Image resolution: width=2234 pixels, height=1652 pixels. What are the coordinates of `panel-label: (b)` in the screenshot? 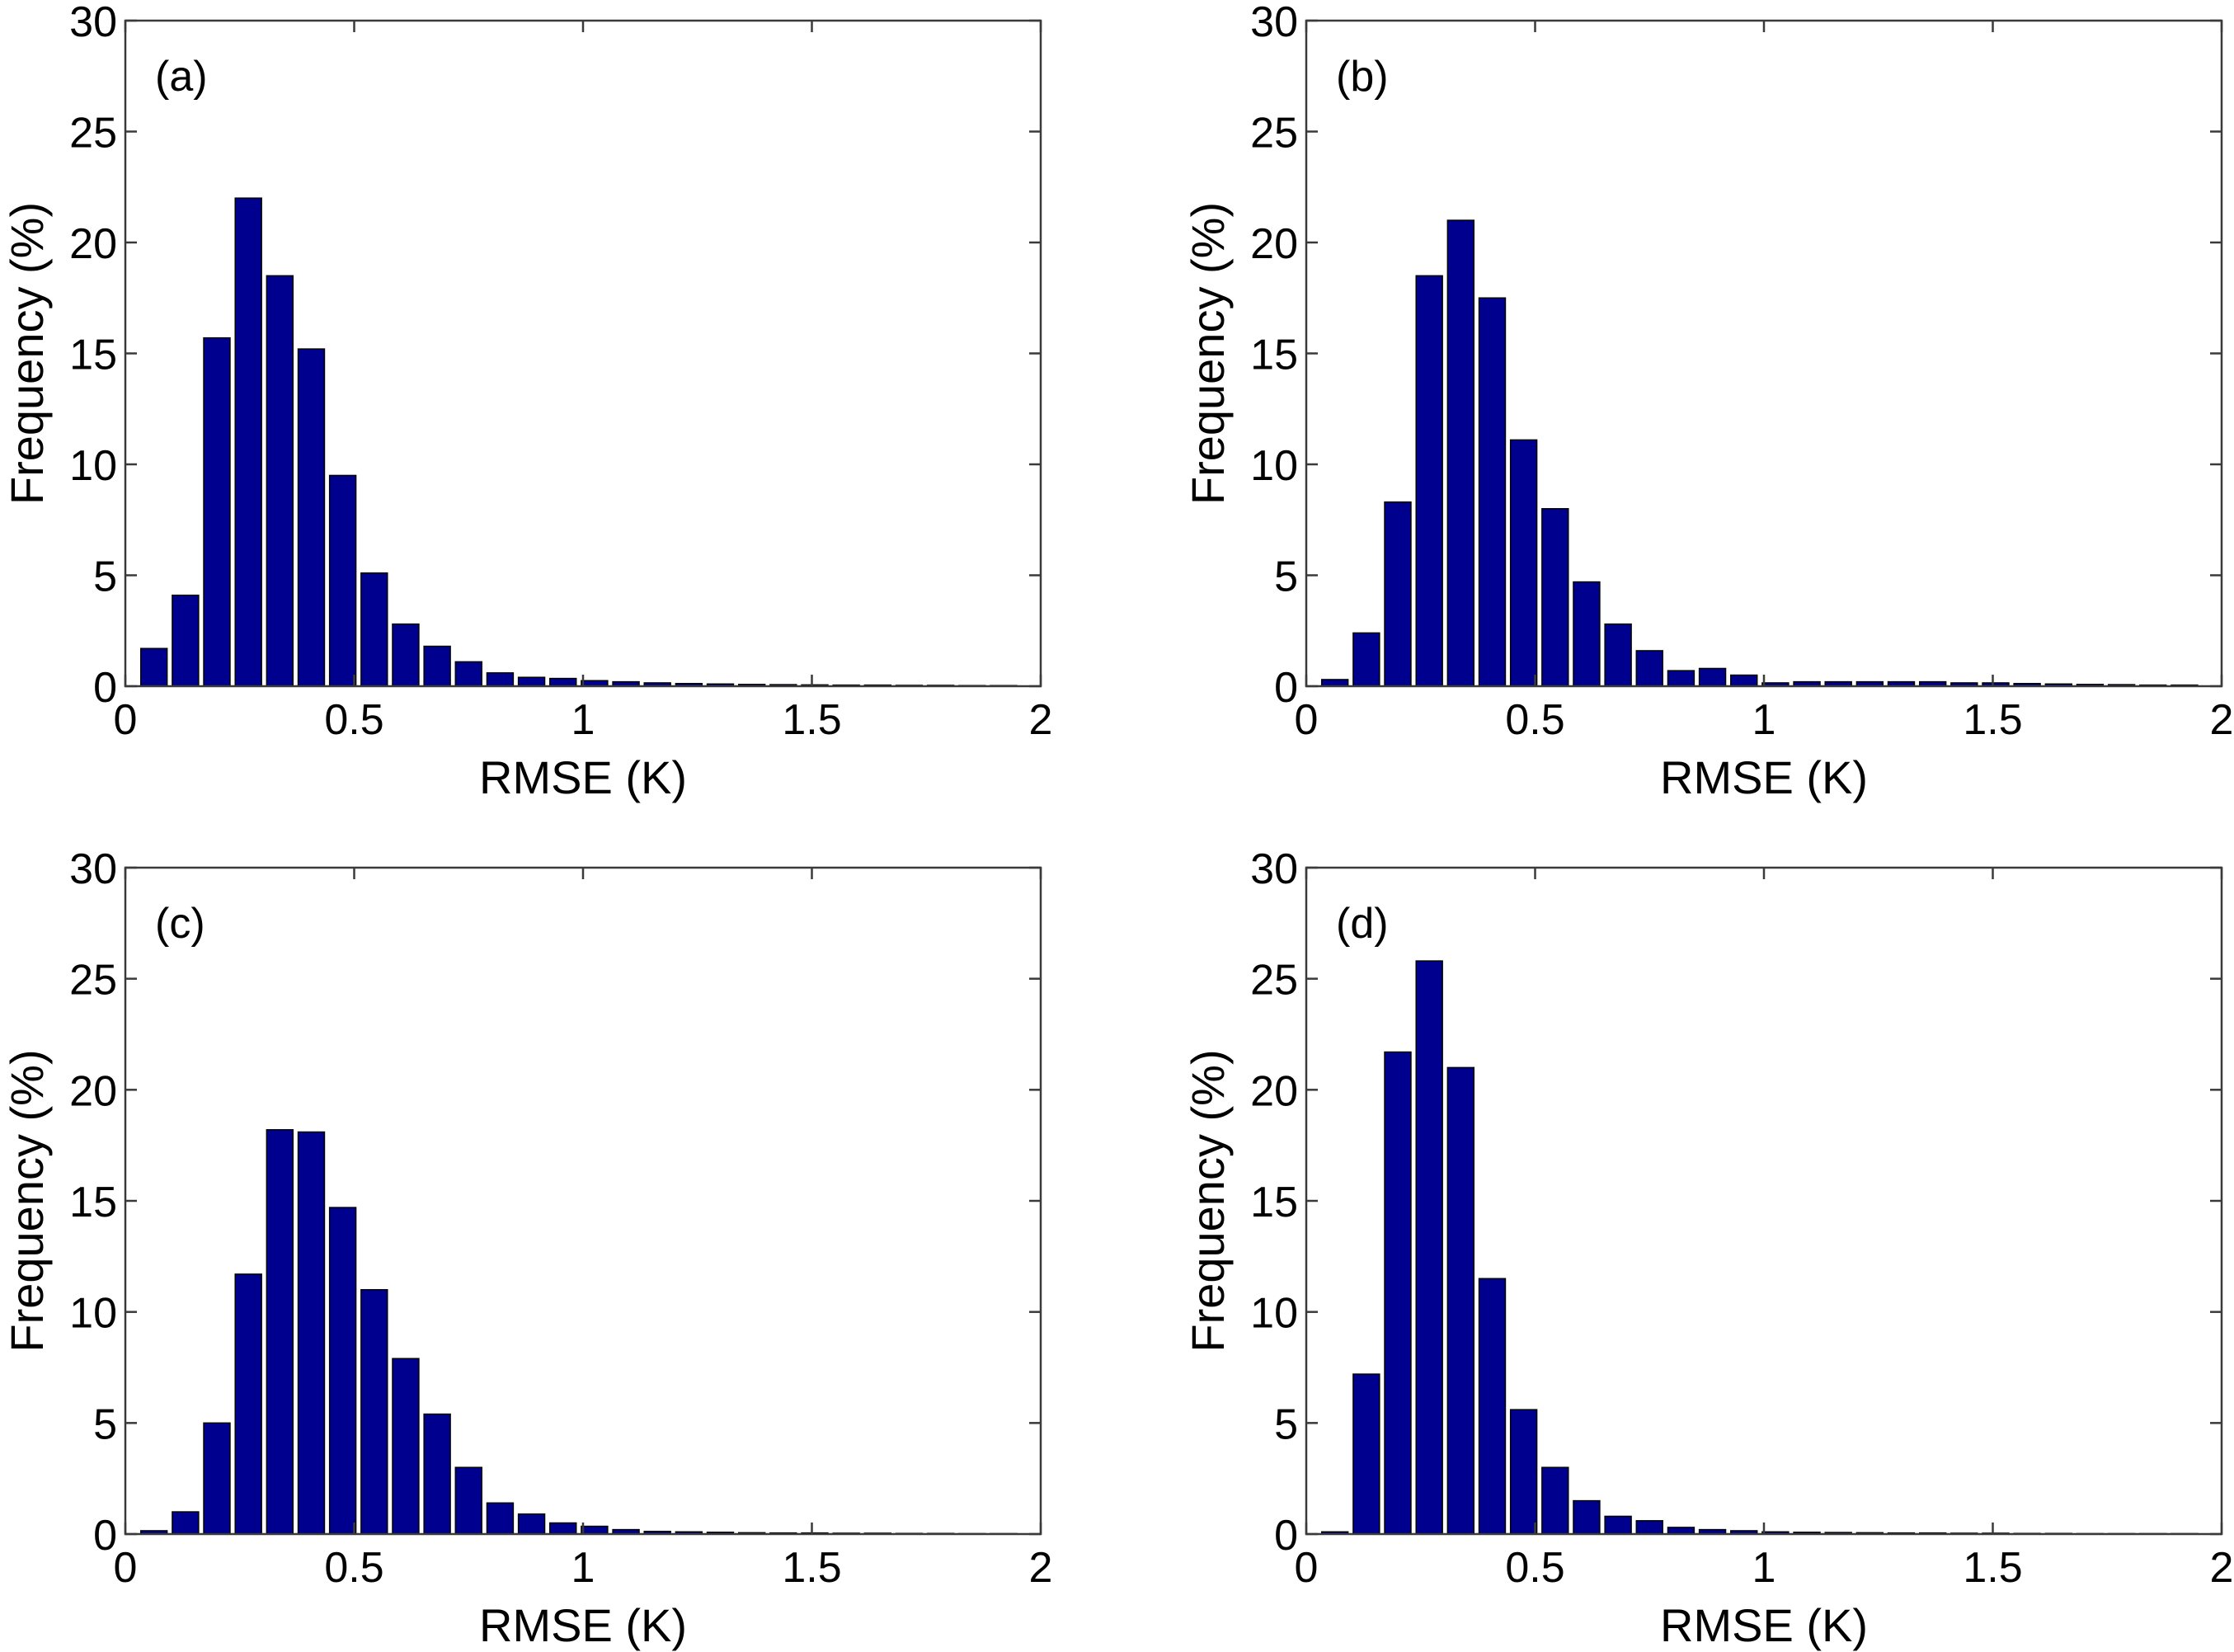 It's located at (1362, 77).